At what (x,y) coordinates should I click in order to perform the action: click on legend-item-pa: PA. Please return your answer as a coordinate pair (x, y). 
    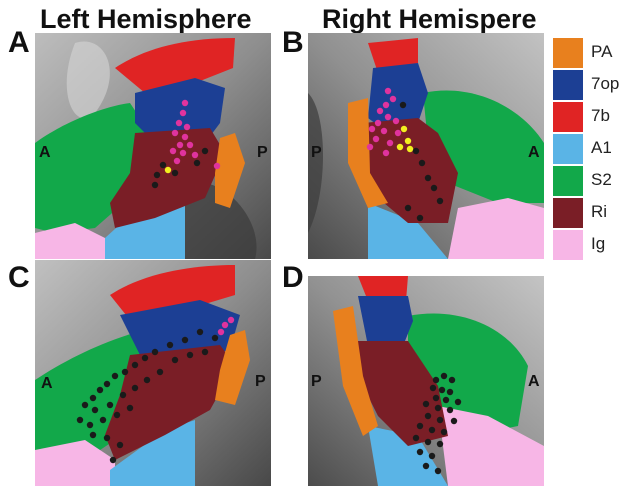
    Looking at the image, I should click on (596, 53).